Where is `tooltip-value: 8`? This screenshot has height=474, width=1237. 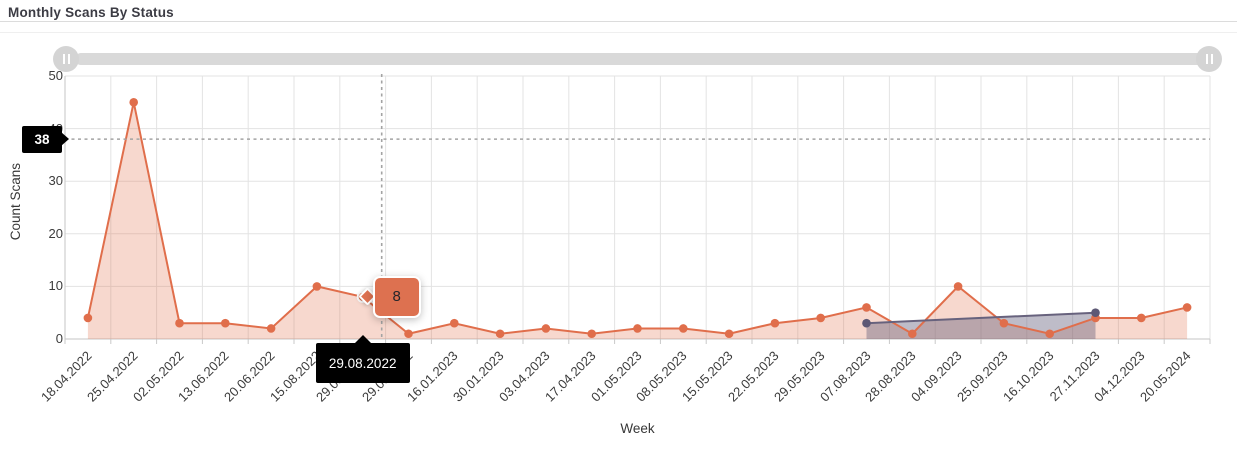
tooltip-value: 8 is located at coordinates (396, 296).